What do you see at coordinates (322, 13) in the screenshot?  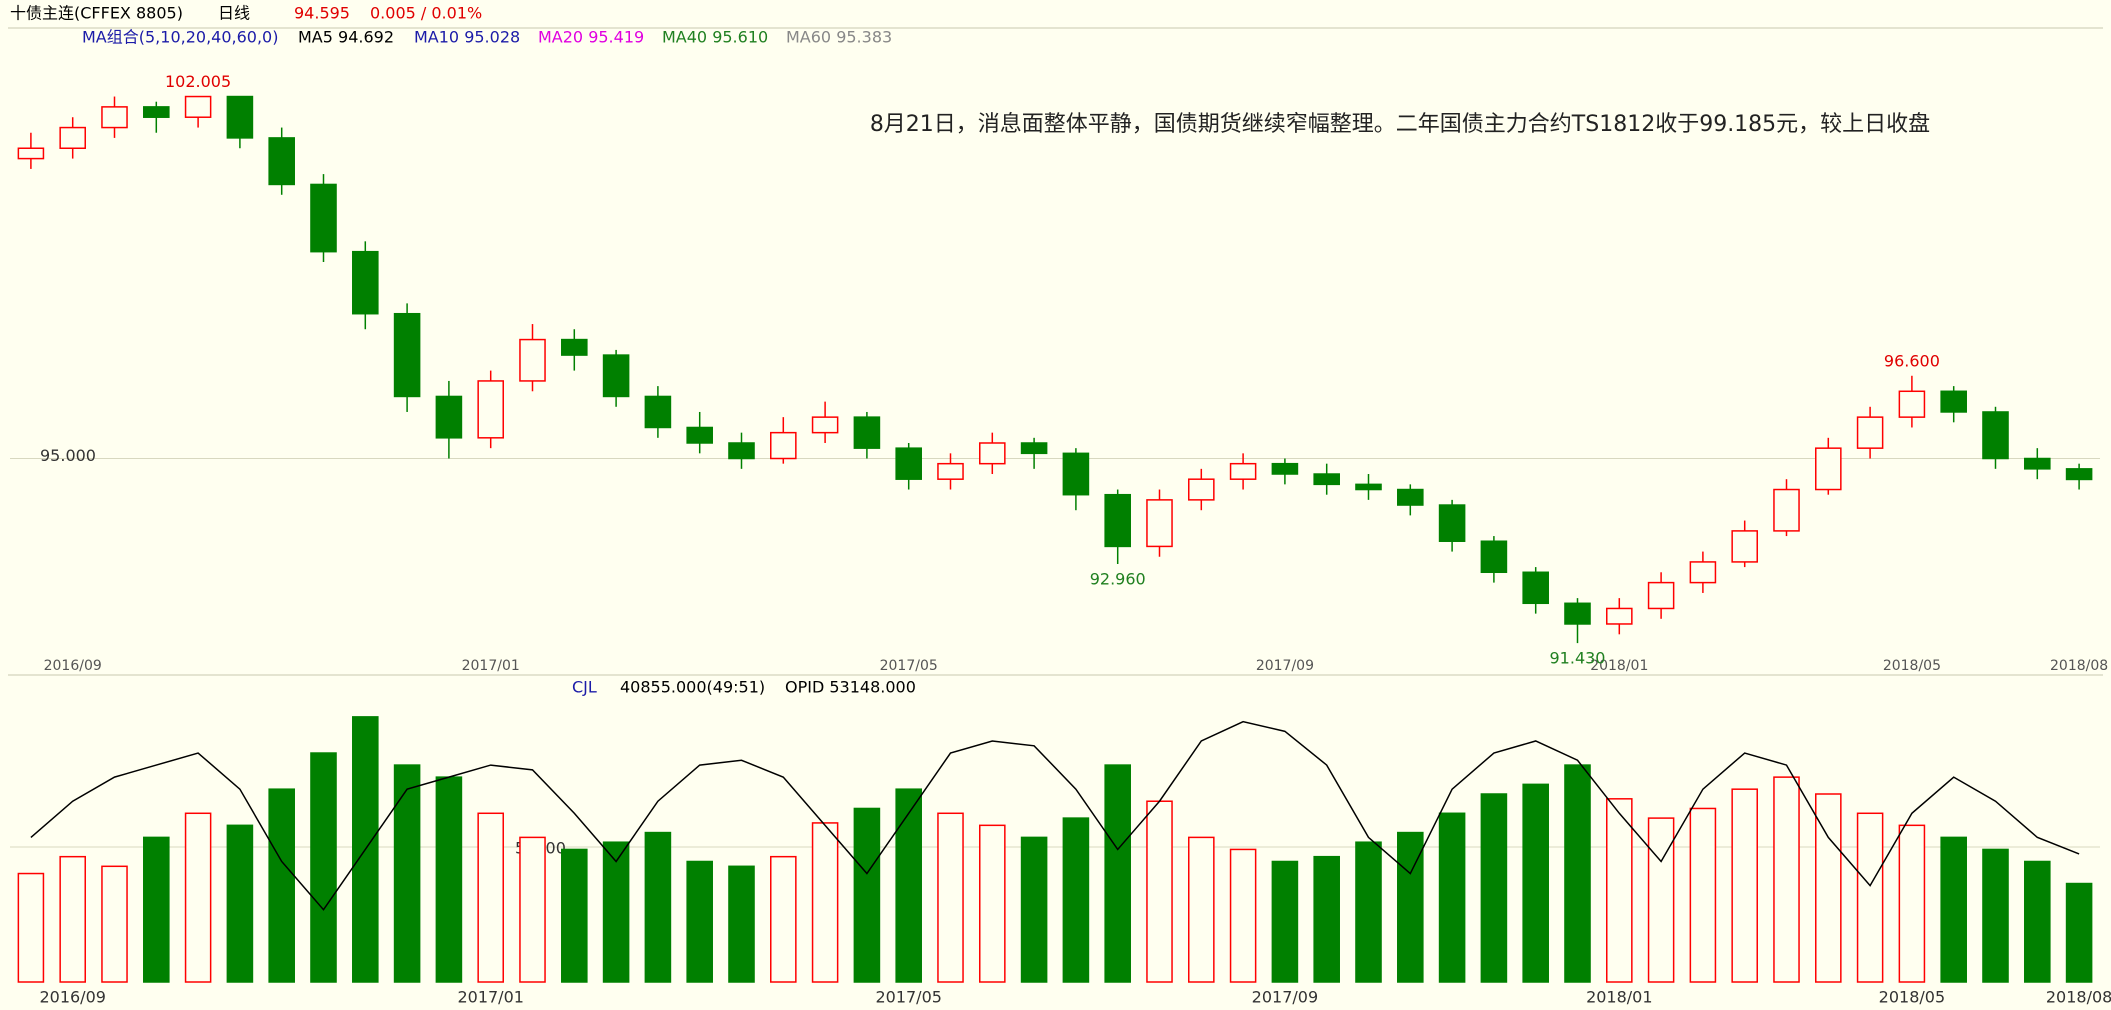 I see `price: 94.595` at bounding box center [322, 13].